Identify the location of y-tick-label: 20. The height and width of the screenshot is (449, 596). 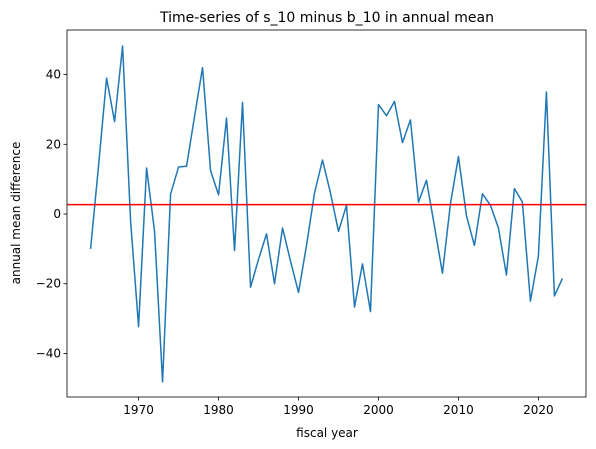
(53, 144).